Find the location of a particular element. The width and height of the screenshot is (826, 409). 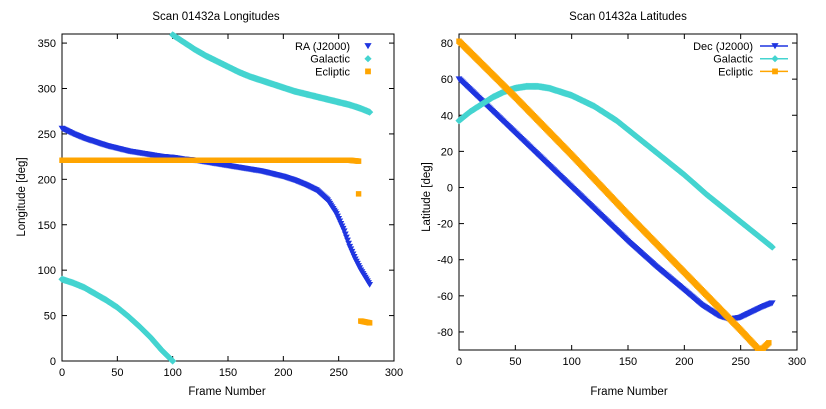

y-axis-label: Longitude [deg] is located at coordinates (22, 196).